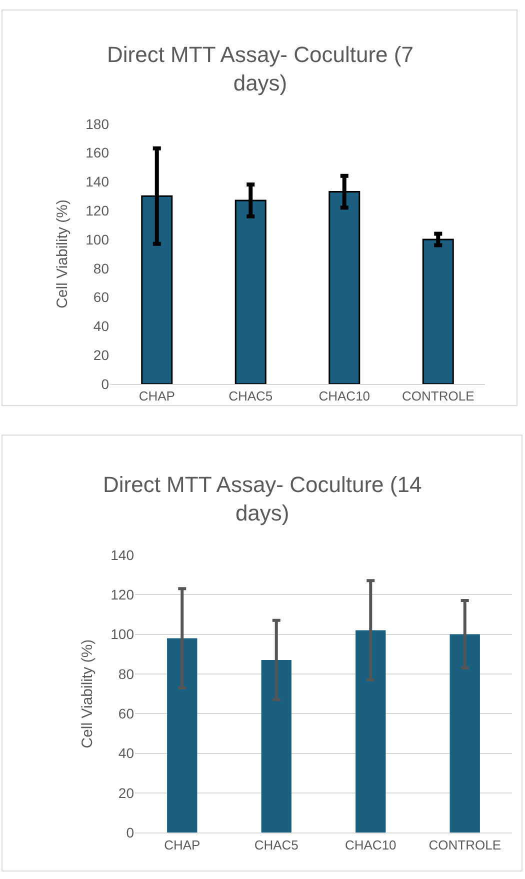 The width and height of the screenshot is (525, 879). Describe the element at coordinates (98, 152) in the screenshot. I see `y-tick-label: 160` at that location.